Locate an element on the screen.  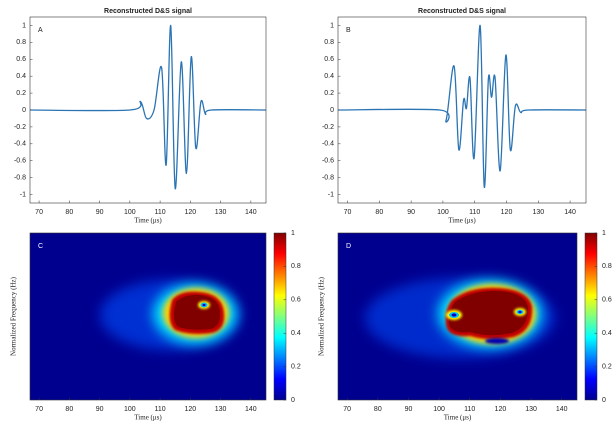
panel-label: A is located at coordinates (40, 30).